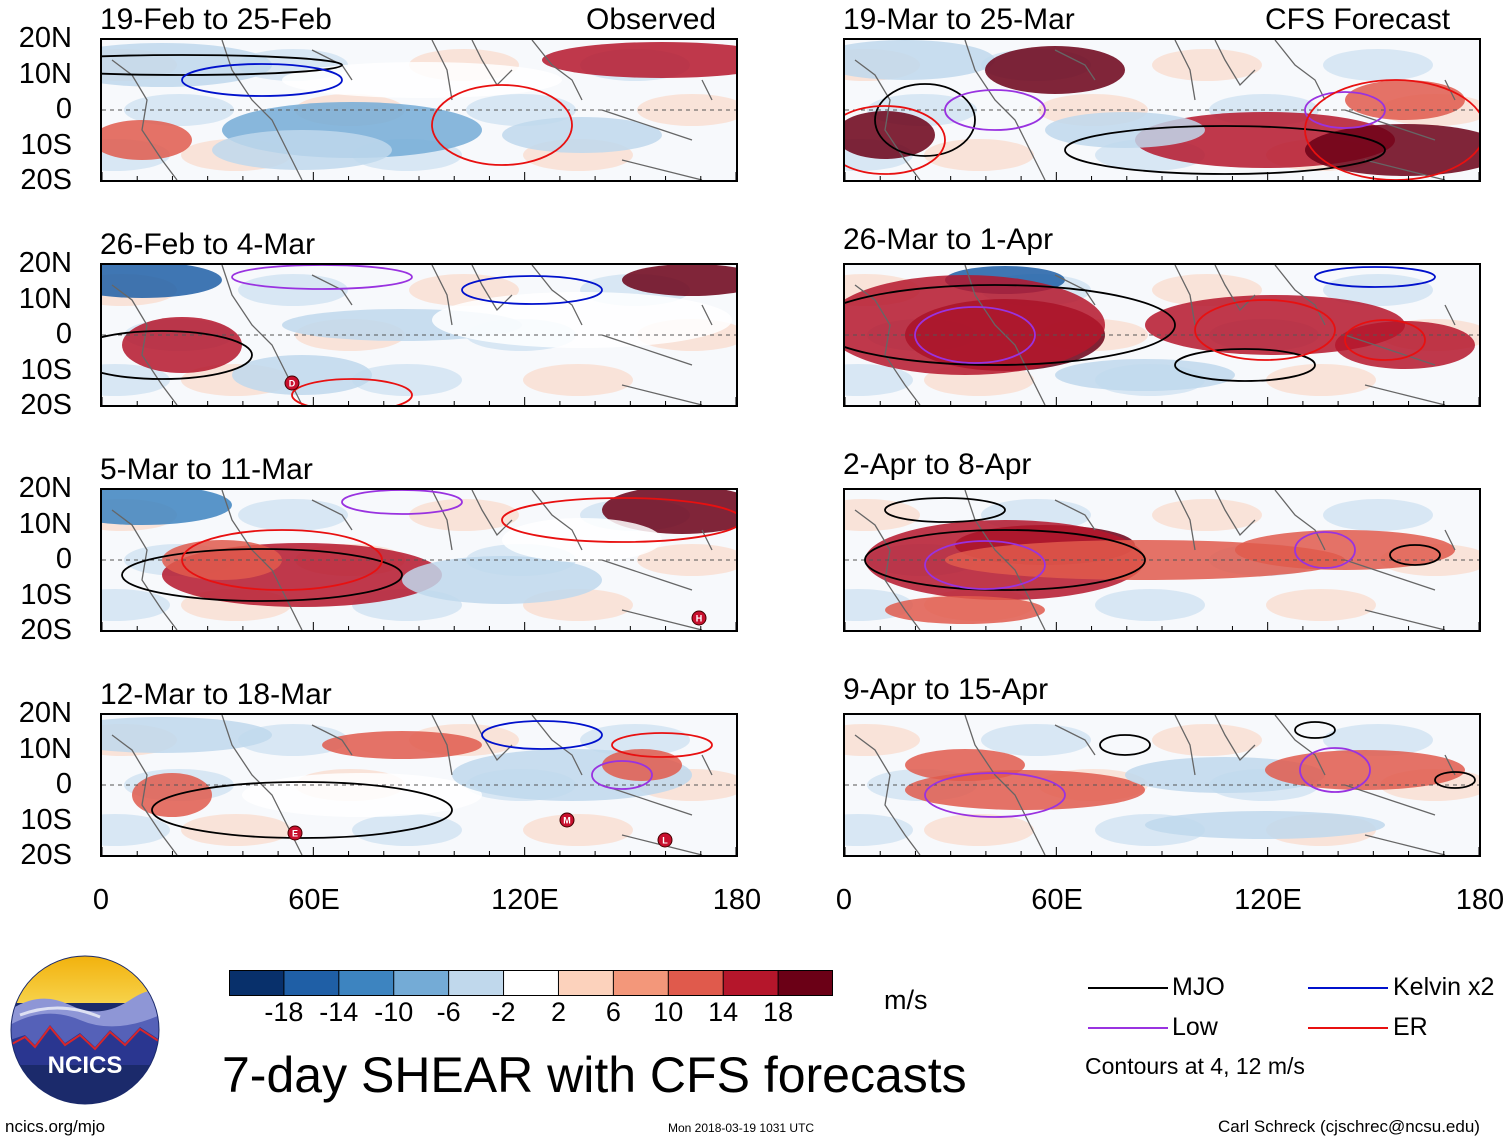  What do you see at coordinates (339, 1012) in the screenshot?
I see `colorbar-tick-1: -14` at bounding box center [339, 1012].